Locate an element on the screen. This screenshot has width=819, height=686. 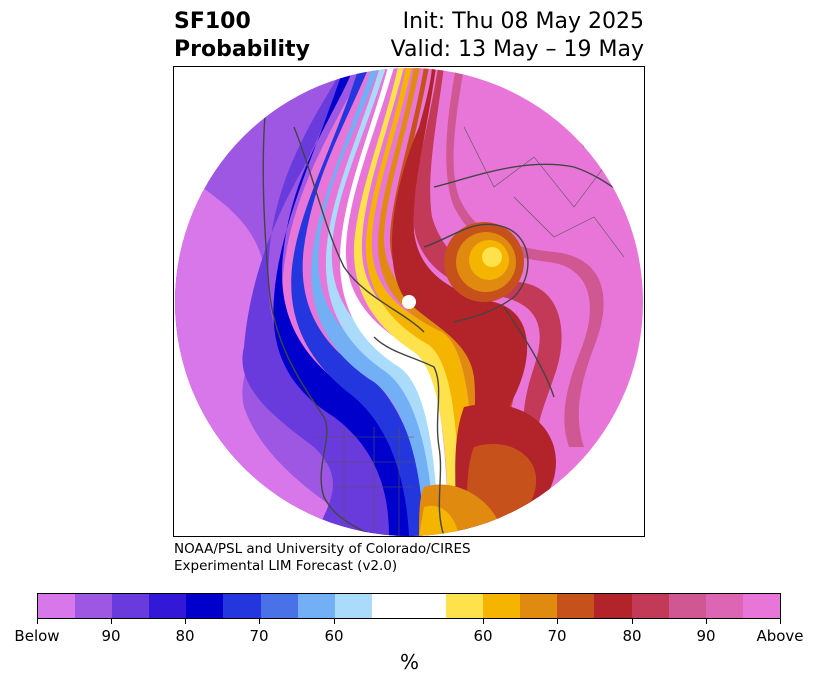
contour-below-light is located at coordinates (373, 302).